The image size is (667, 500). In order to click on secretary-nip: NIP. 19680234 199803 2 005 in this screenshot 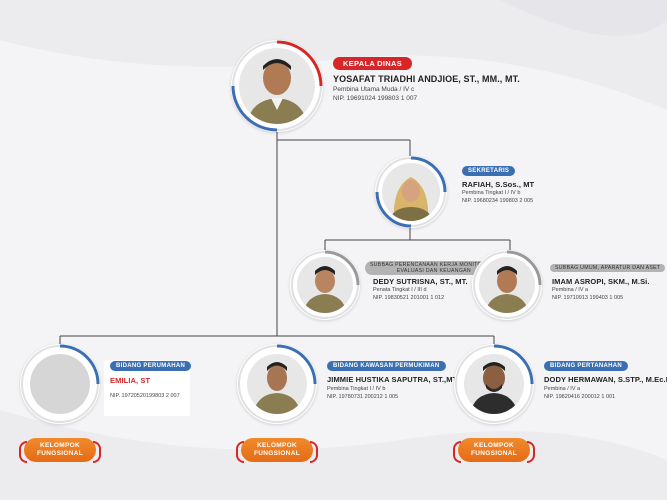, I will do `click(498, 201)`.